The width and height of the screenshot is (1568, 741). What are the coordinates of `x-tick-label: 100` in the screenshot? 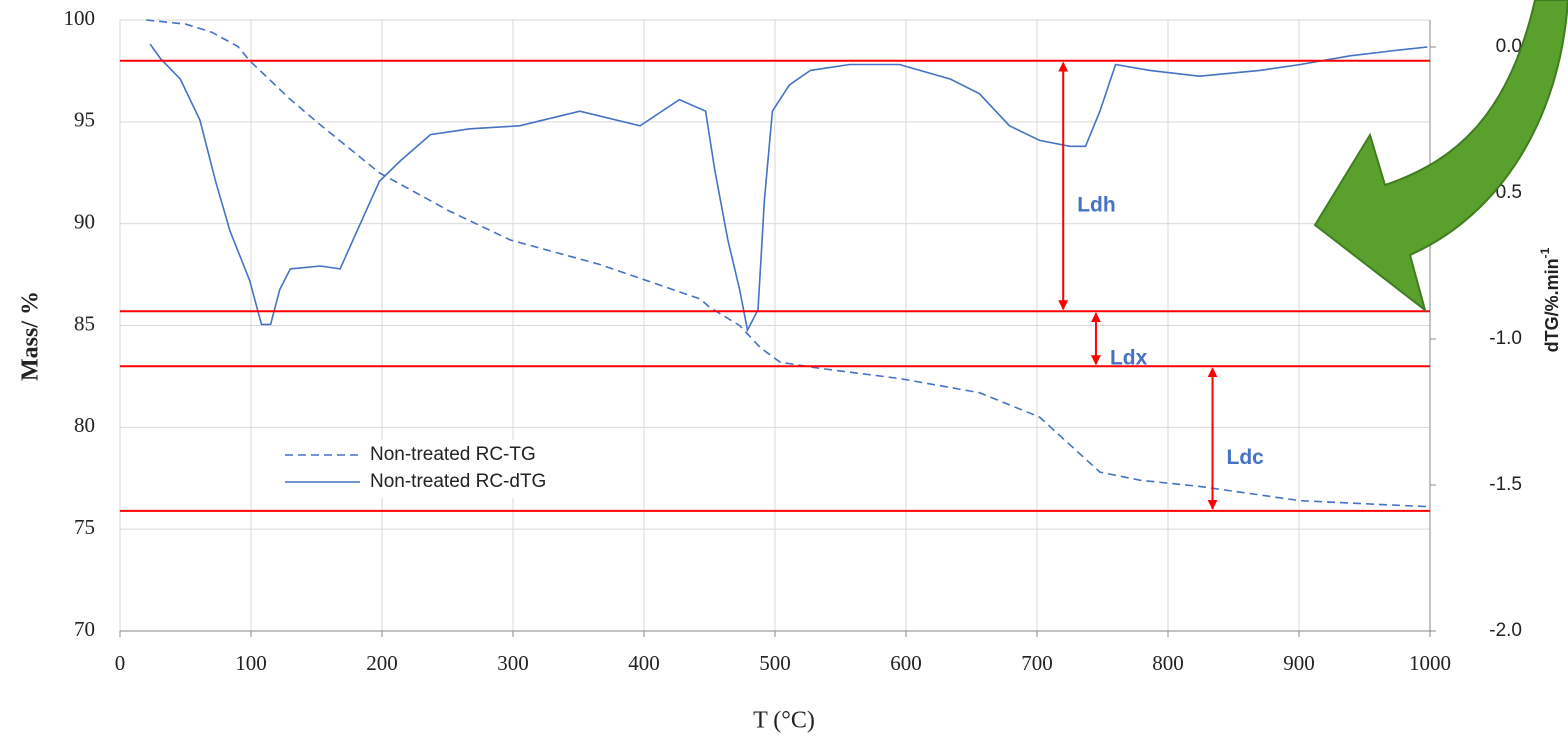 It's located at (251, 663).